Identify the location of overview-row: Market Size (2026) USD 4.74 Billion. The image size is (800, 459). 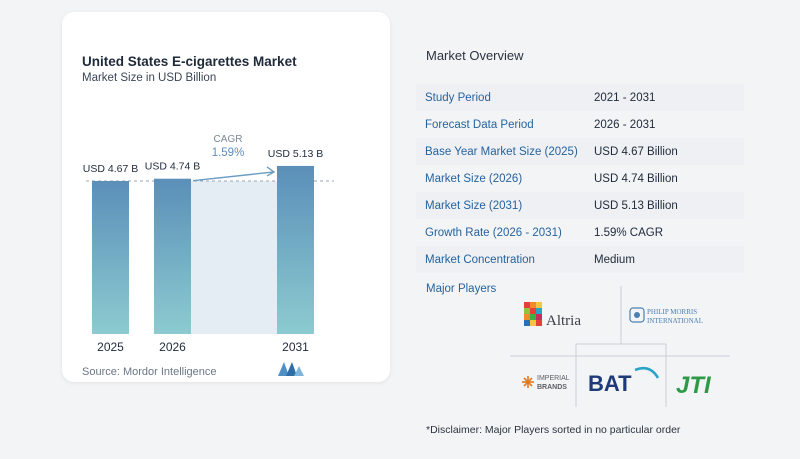
(580, 178).